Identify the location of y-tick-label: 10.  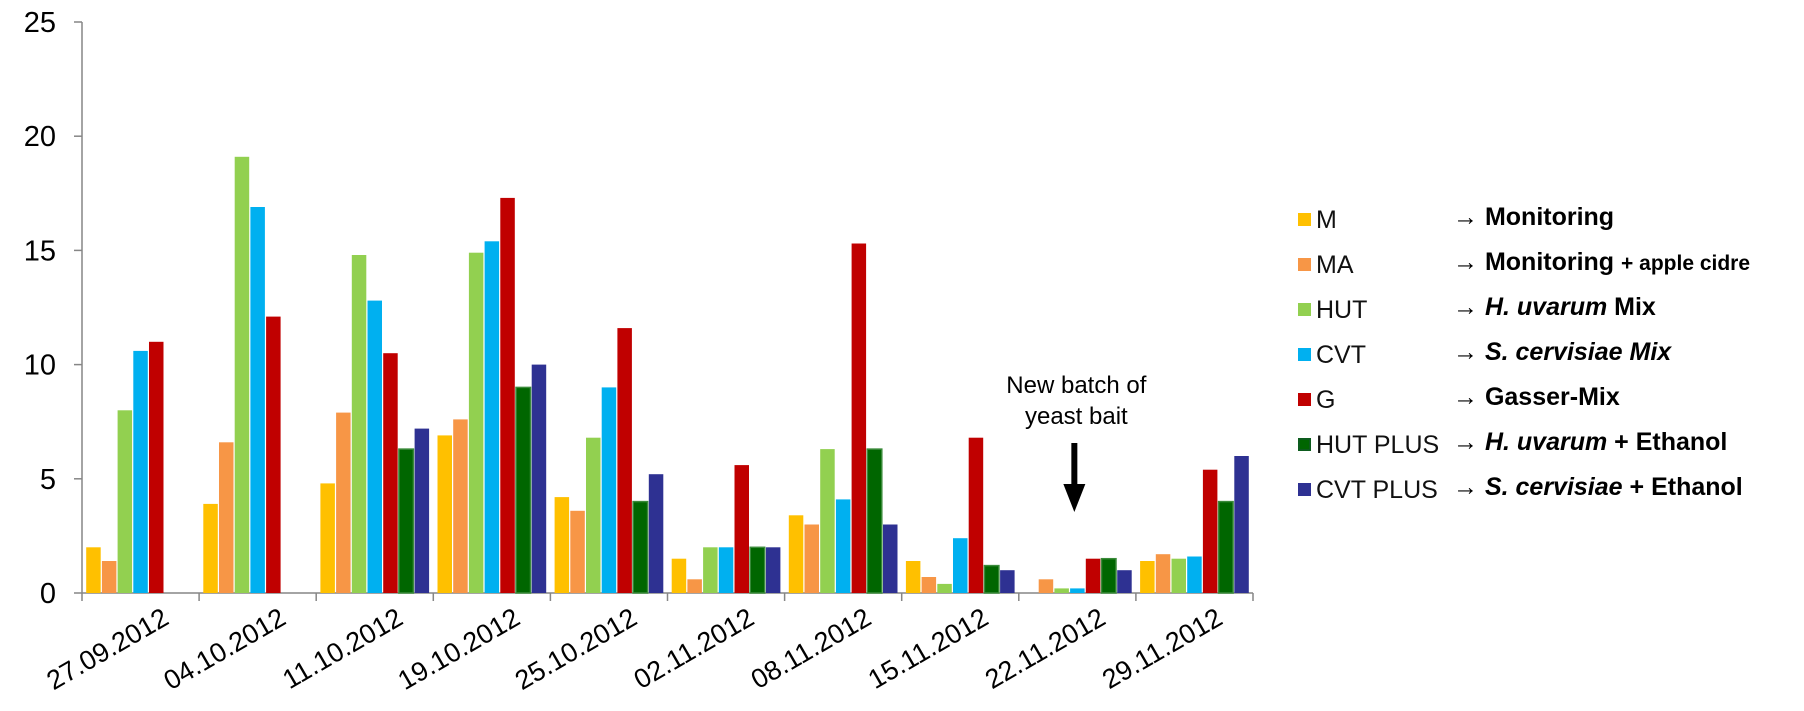
(40, 366).